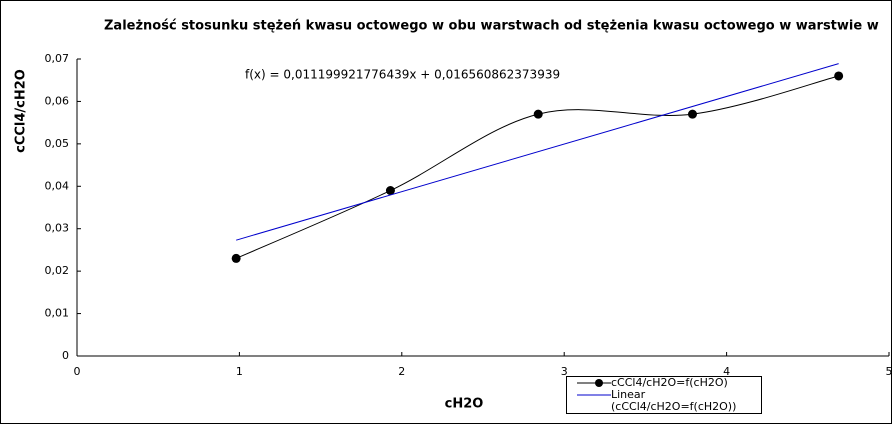 The height and width of the screenshot is (424, 892). Describe the element at coordinates (57, 58) in the screenshot. I see `y-tick-label: 0,07` at that location.